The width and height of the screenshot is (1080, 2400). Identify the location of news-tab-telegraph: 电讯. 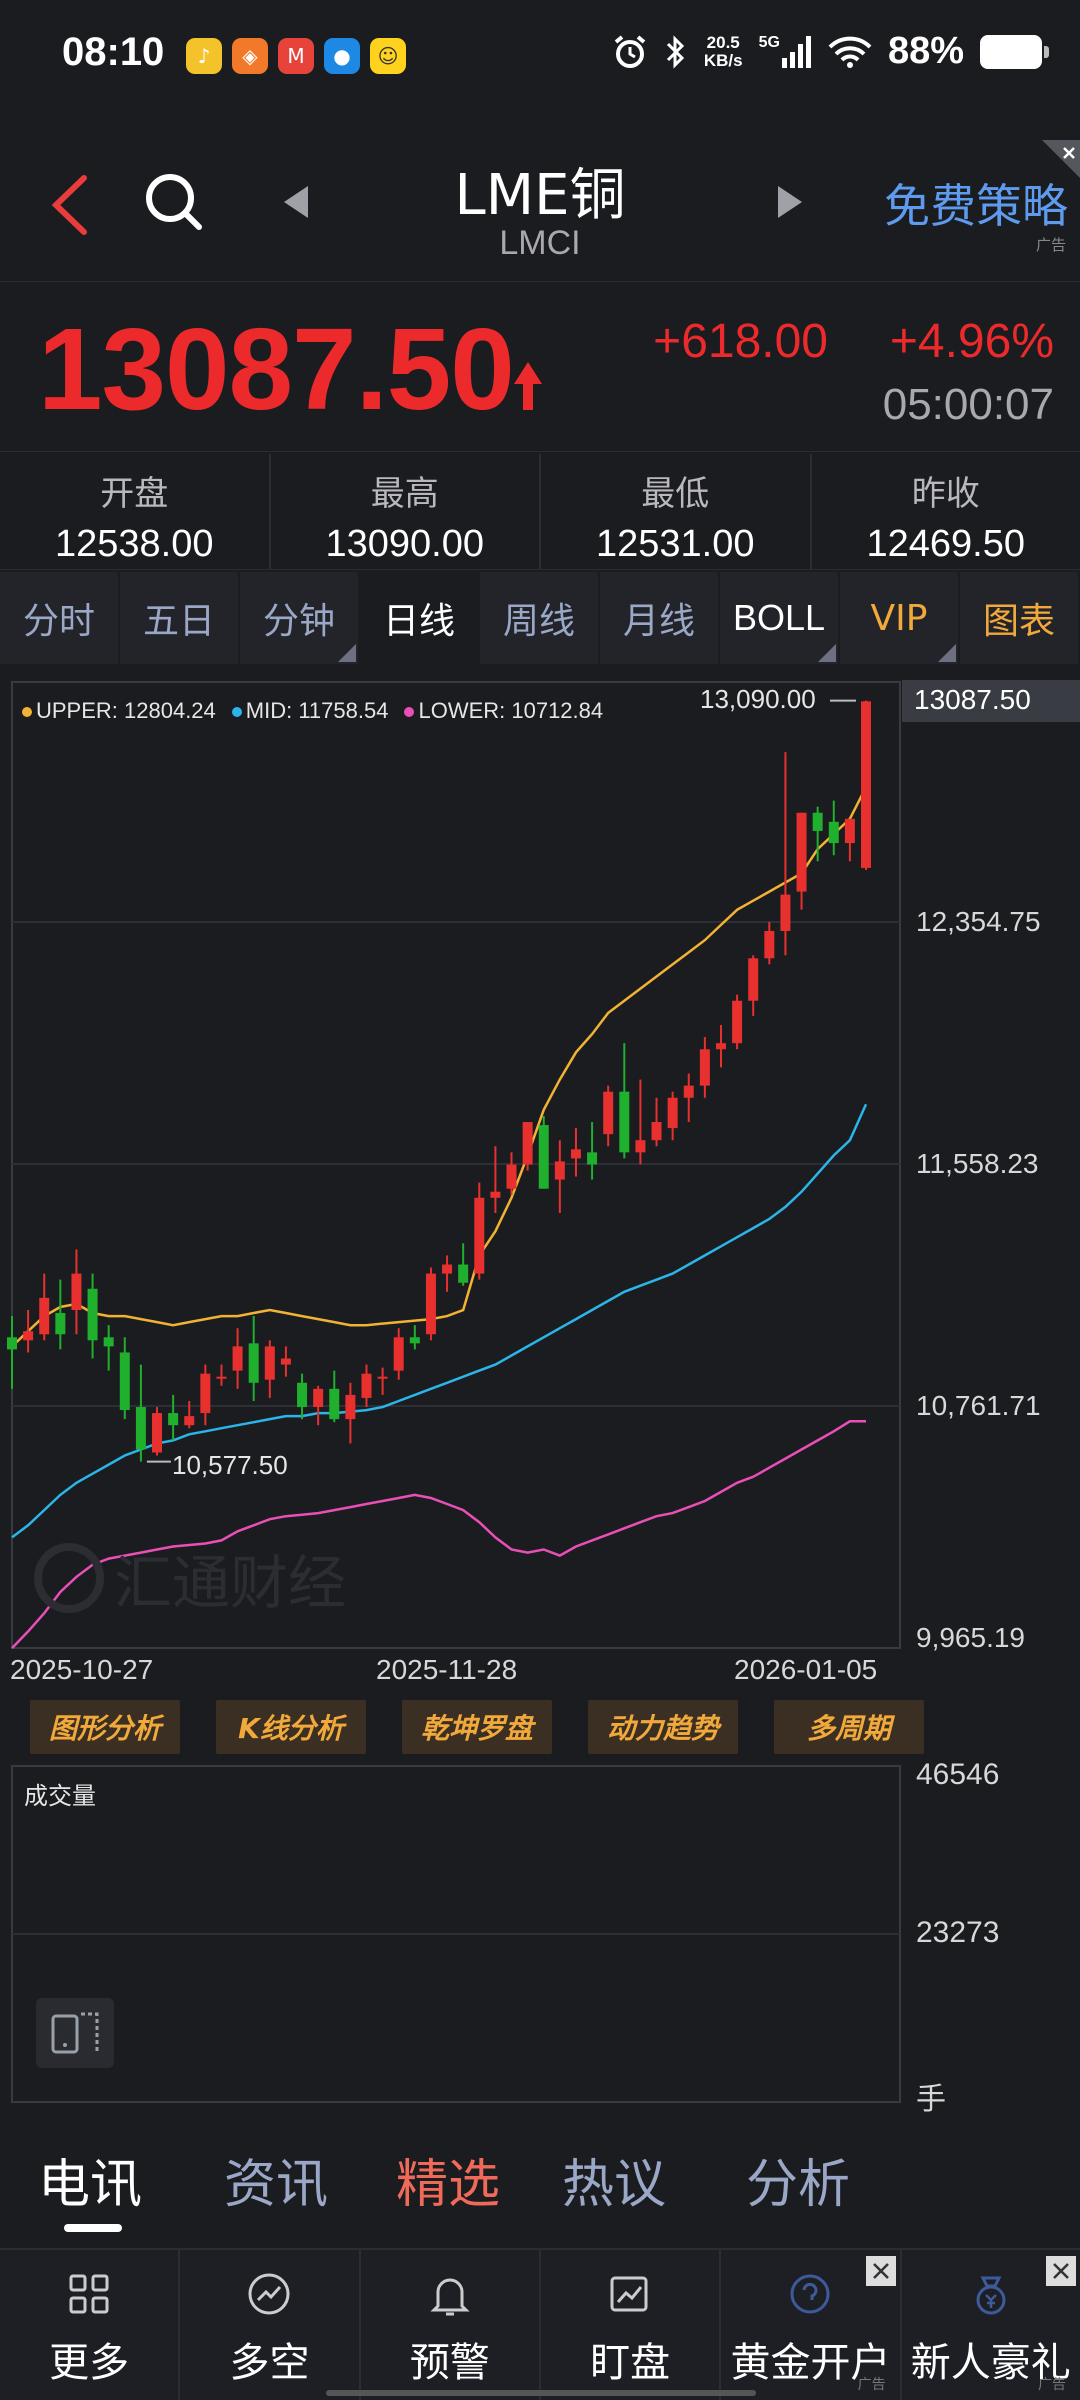
(90, 2185).